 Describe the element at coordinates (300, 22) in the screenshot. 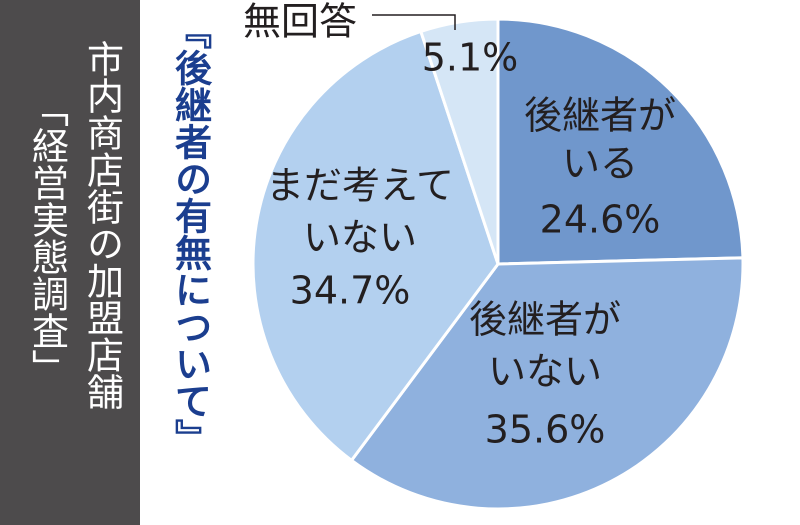

I see `slice-label: 無回答` at that location.